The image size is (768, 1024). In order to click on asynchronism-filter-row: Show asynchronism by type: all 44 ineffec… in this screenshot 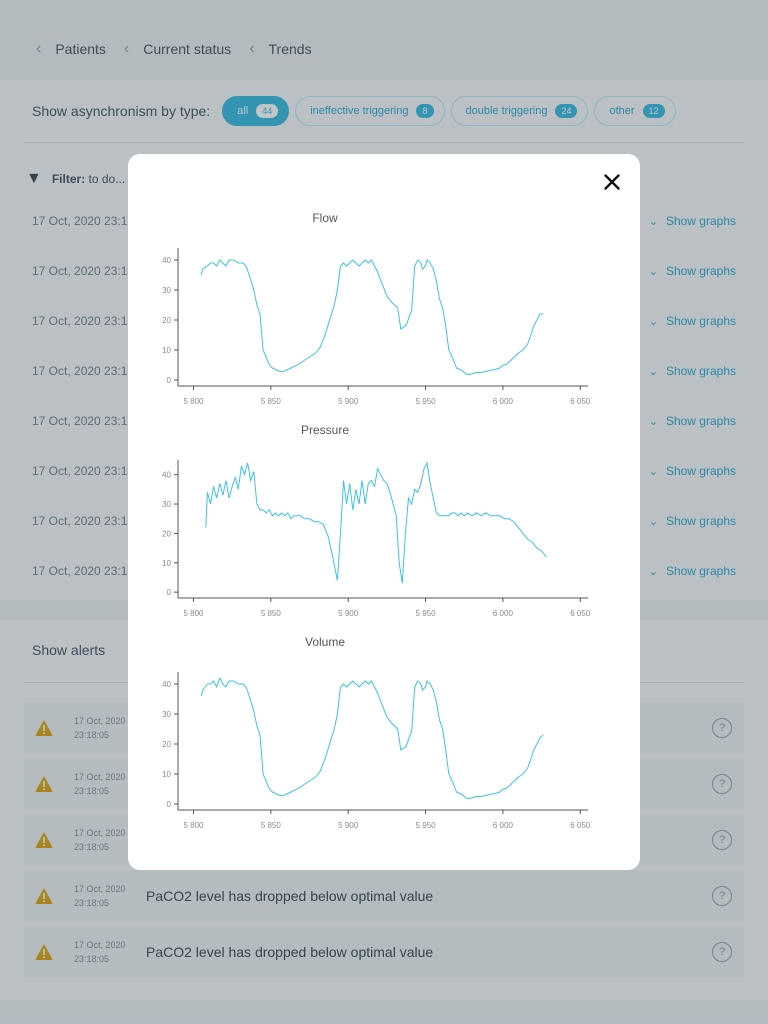, I will do `click(357, 111)`.